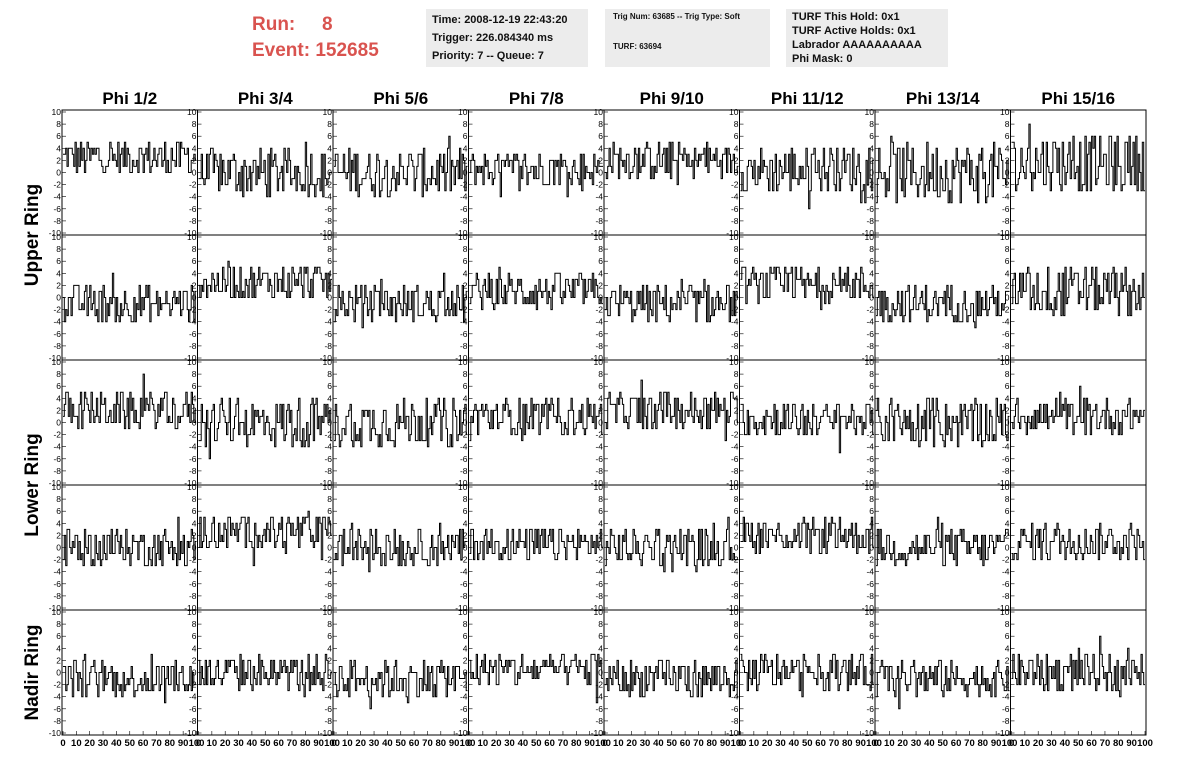 Image resolution: width=1196 pixels, height=772 pixels. I want to click on x-tick-label: 40, so click(658, 743).